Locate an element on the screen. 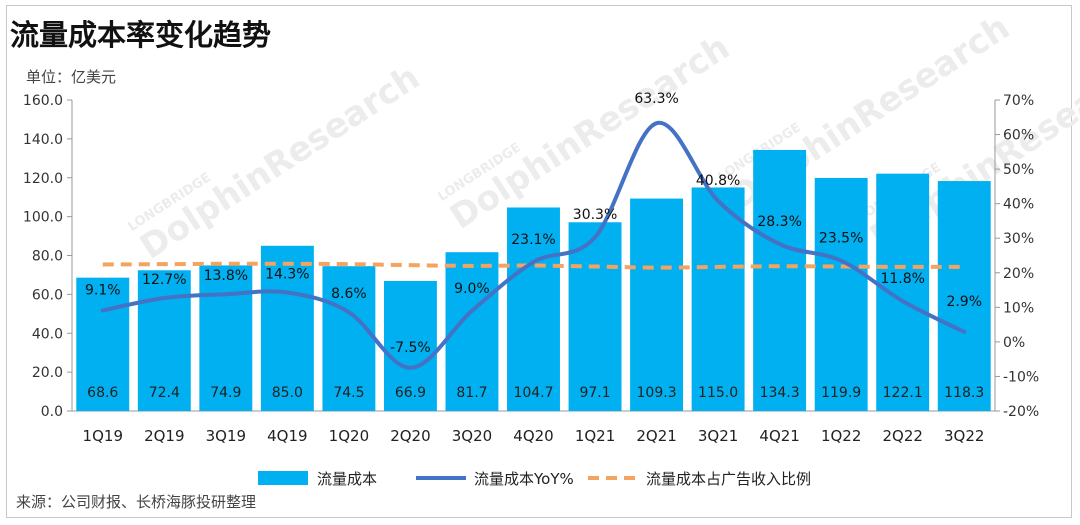 The width and height of the screenshot is (1080, 525). x-tick-label: 3Q22 is located at coordinates (964, 436).